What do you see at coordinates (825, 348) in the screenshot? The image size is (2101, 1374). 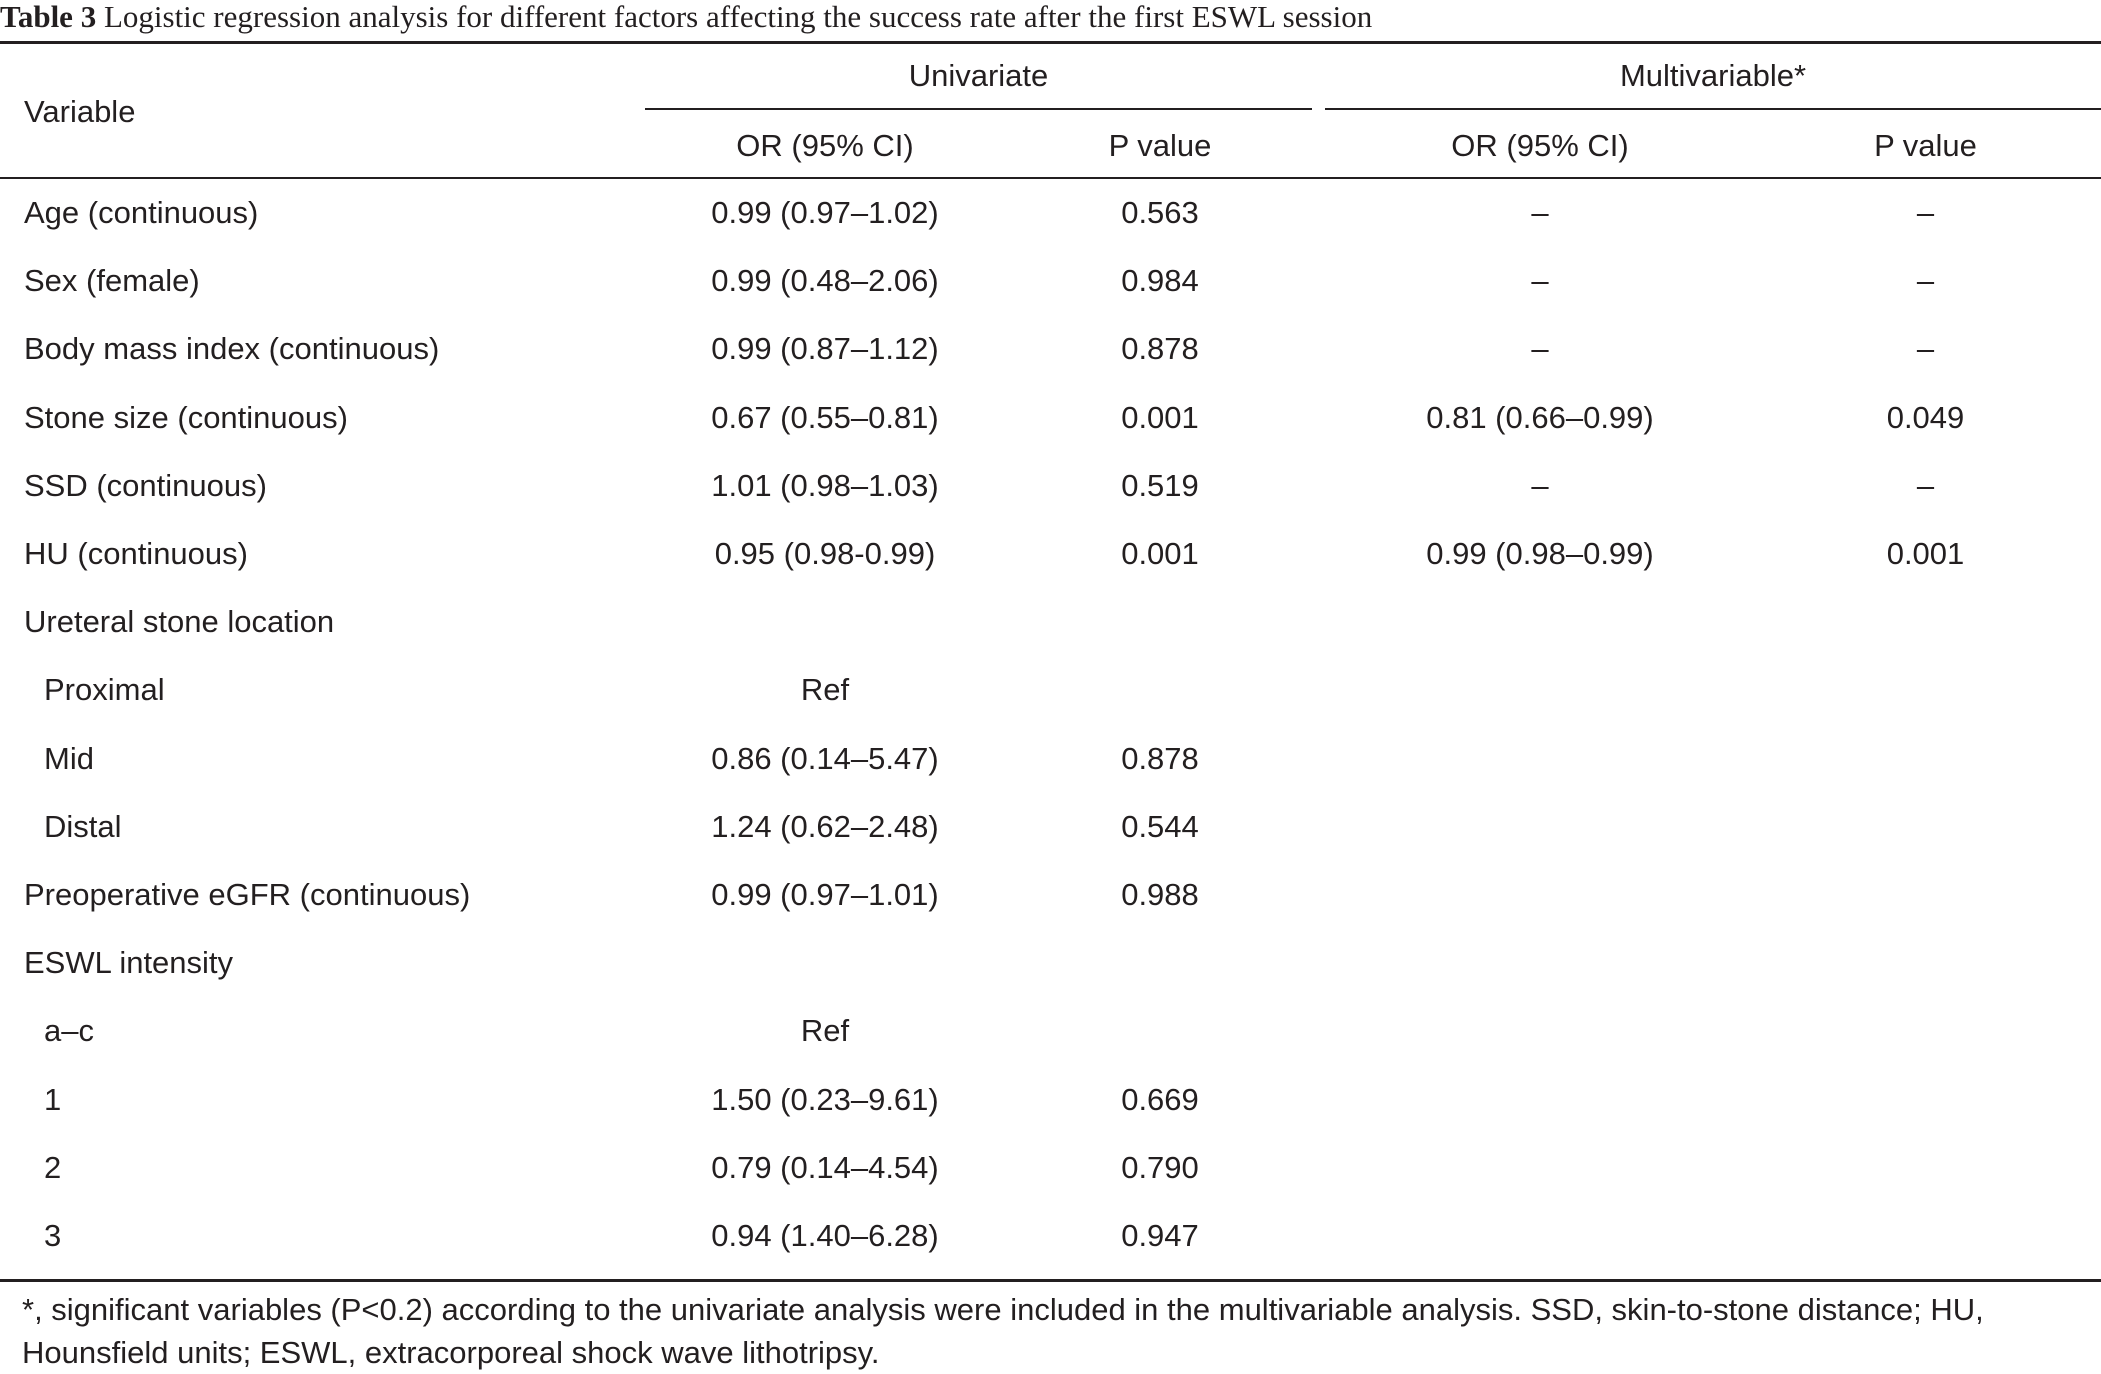 I see `cell-uni-or: 0.99 (0.87–1.12)` at bounding box center [825, 348].